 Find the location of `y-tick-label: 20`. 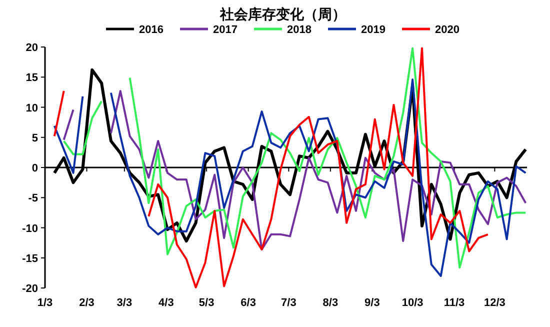

y-tick-label: 20 is located at coordinates (32, 48).